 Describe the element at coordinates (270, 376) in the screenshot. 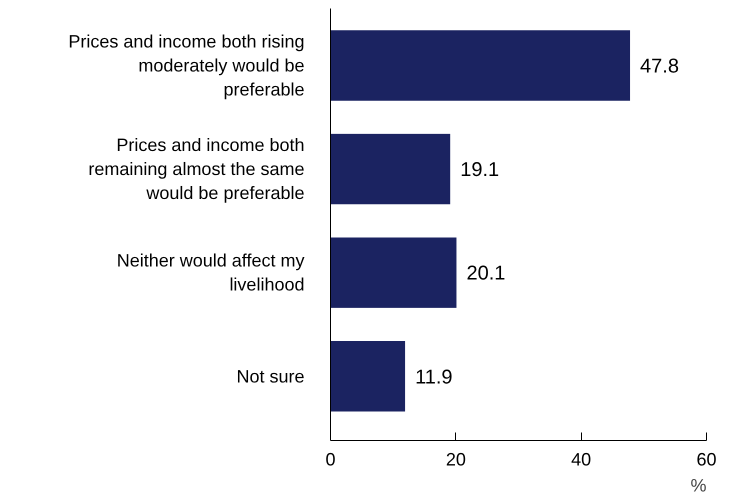

I see `y-tick-label: Not sure` at that location.